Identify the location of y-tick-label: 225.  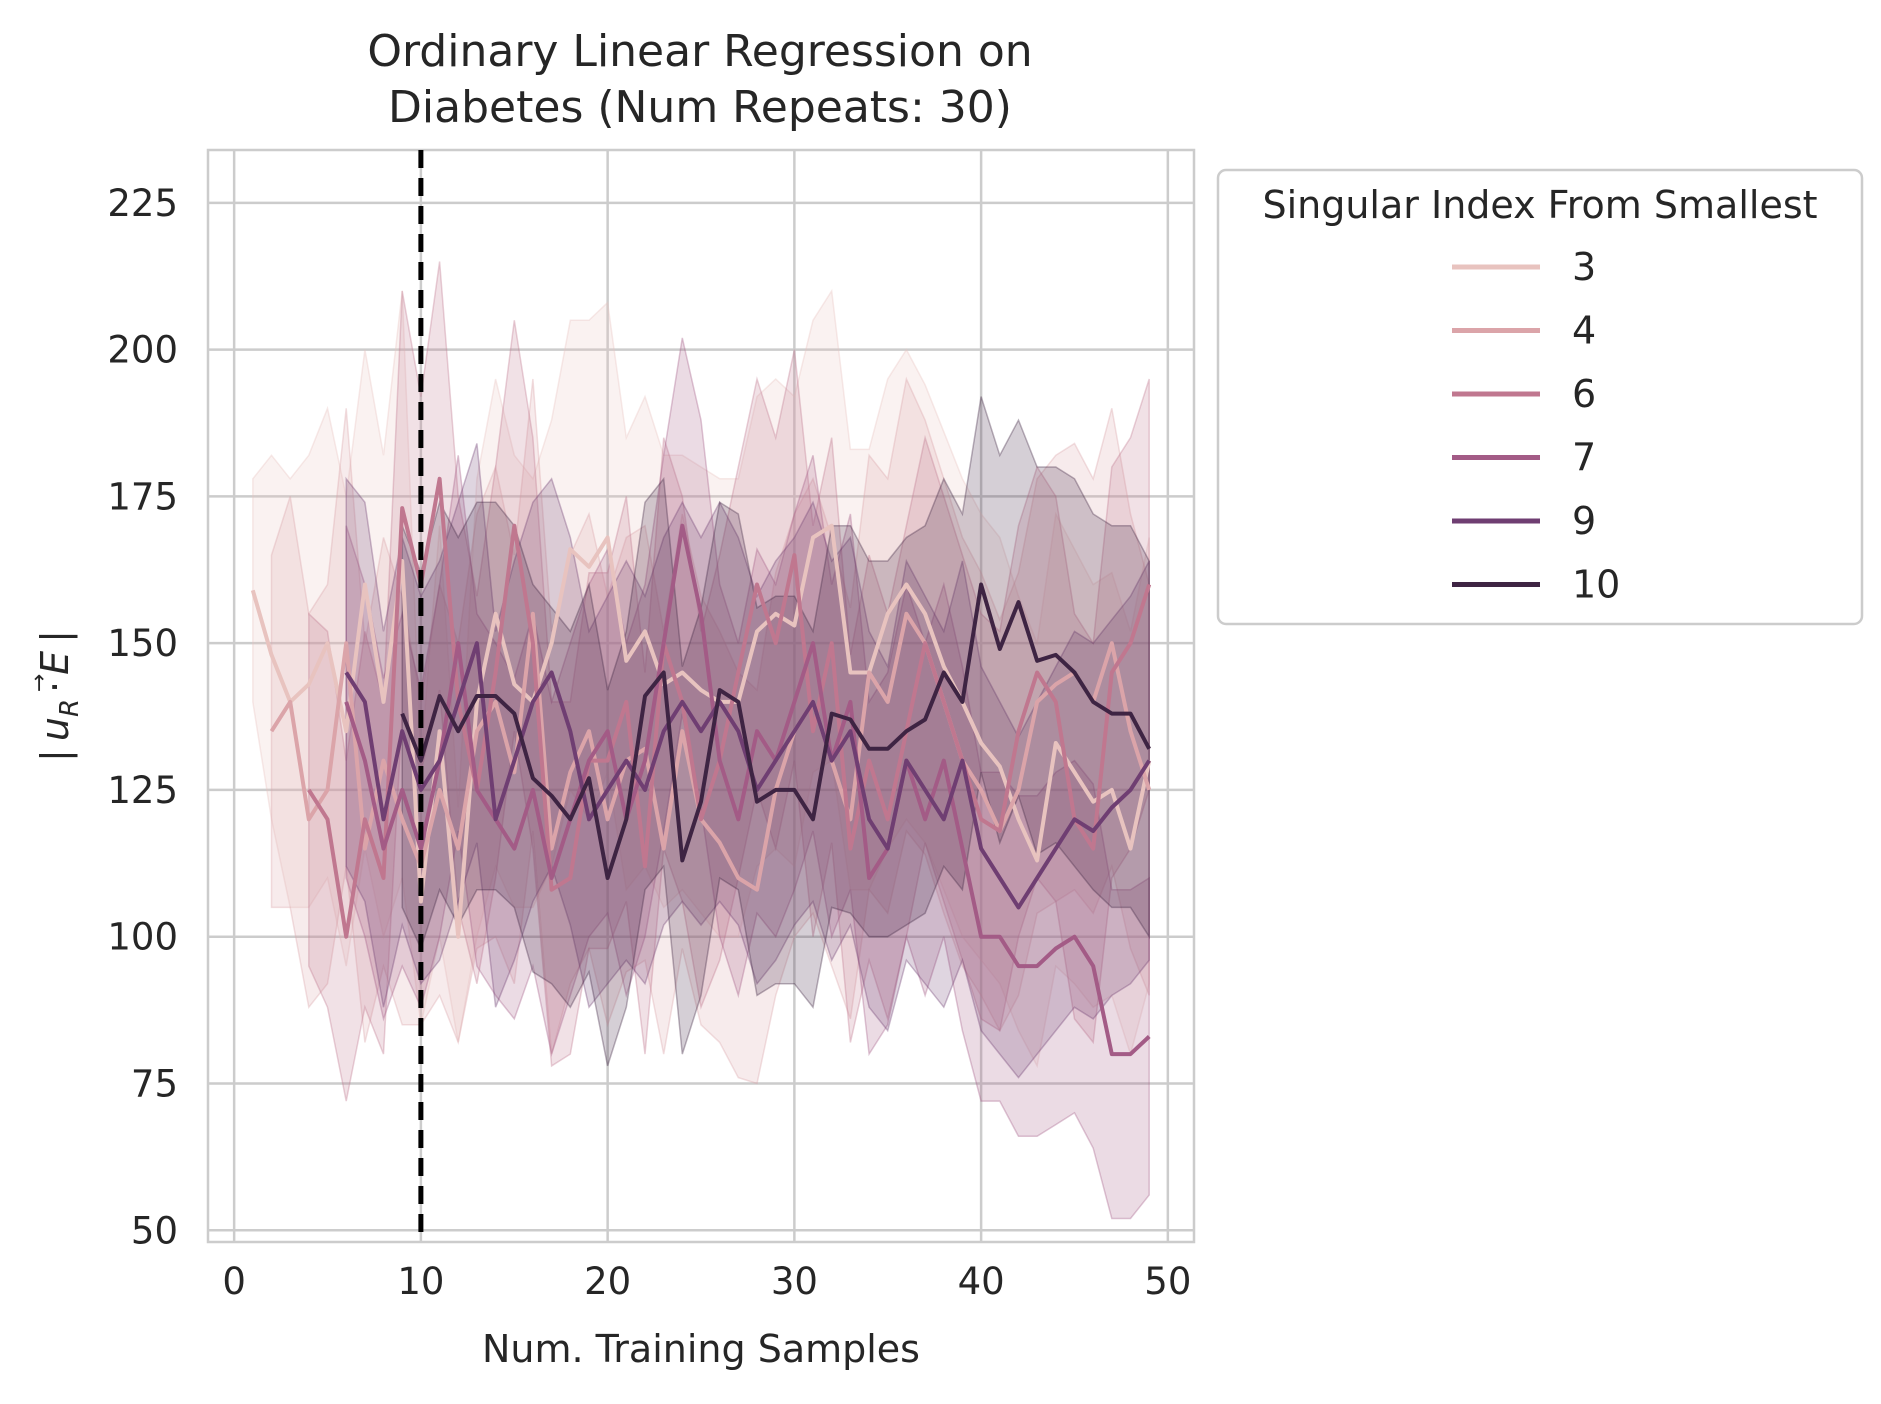
(142, 203).